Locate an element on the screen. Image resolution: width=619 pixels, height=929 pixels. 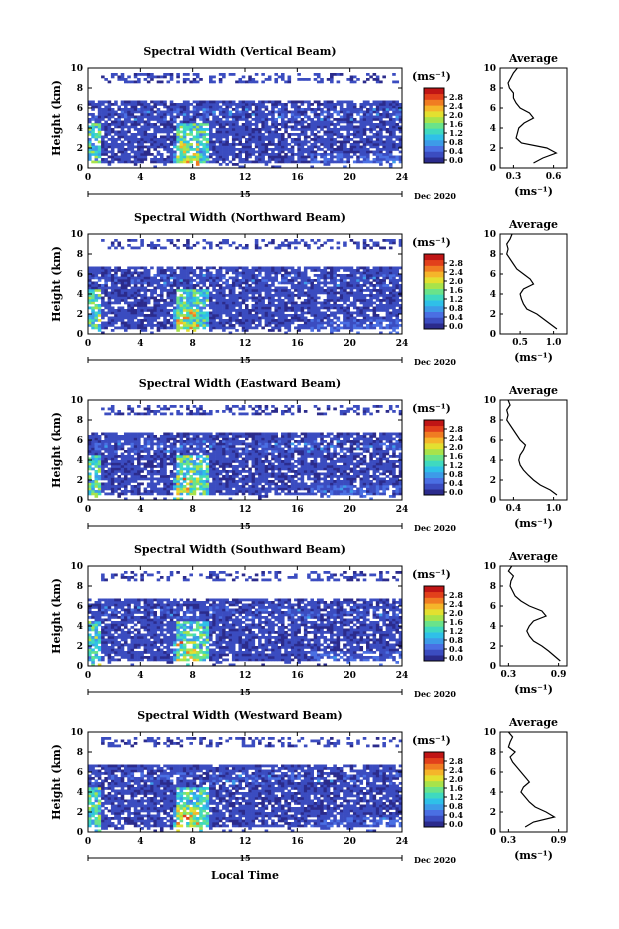
x-tick-label: 8 is located at coordinates (193, 344).